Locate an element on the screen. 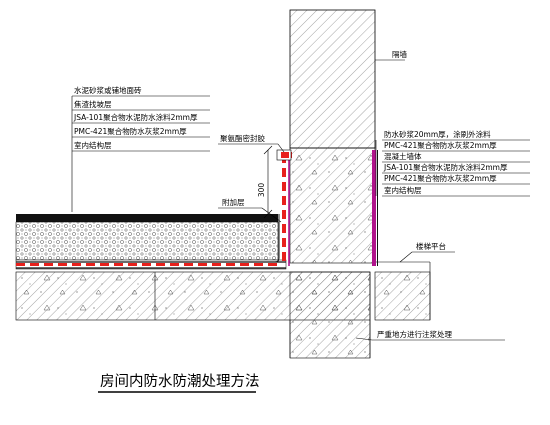  left-layer-2: 焦渣找坡层 is located at coordinates (93, 104).